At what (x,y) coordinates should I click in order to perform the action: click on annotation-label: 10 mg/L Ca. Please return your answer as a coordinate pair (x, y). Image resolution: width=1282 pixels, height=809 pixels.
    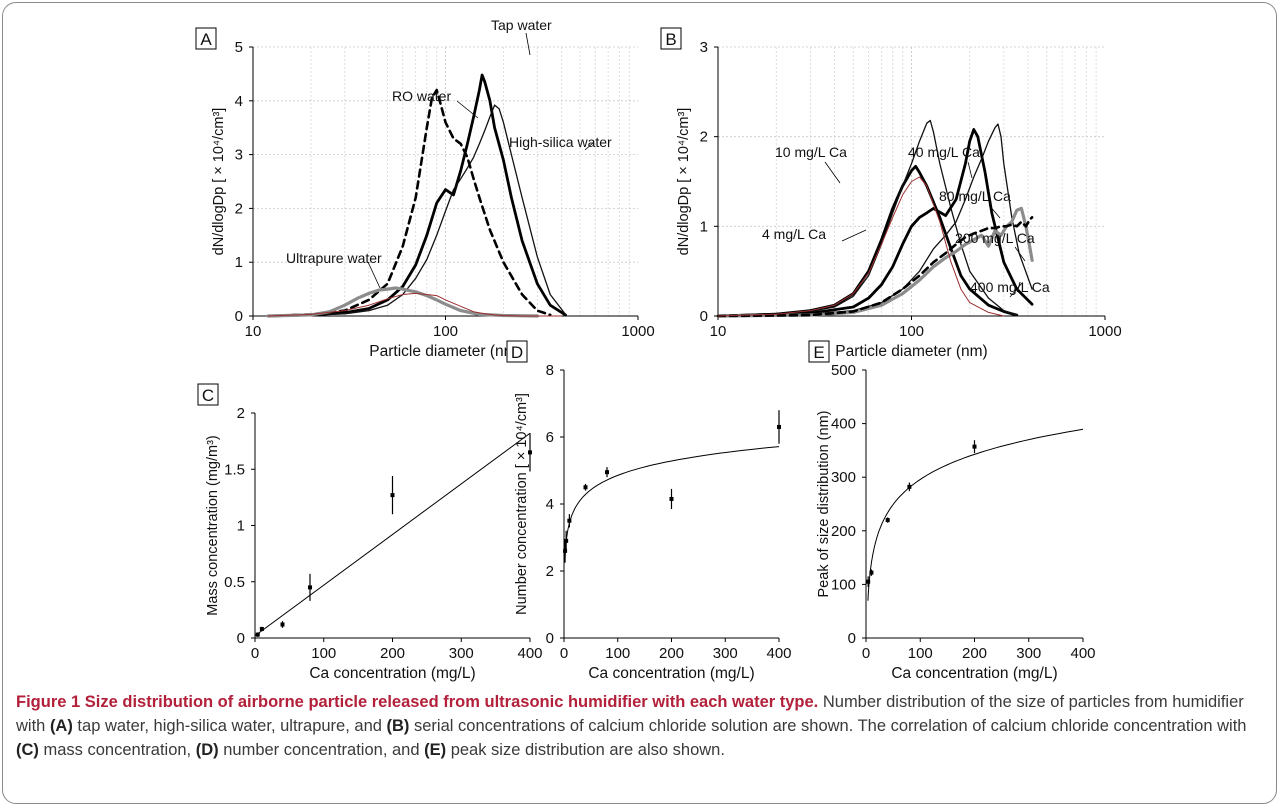
    Looking at the image, I should click on (811, 152).